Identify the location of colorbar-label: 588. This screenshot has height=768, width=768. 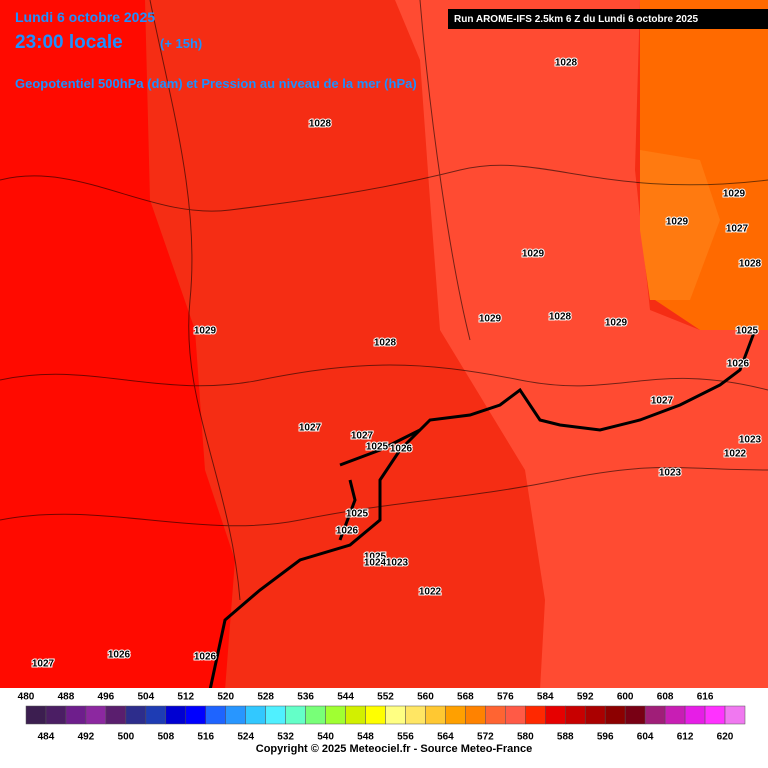
(565, 737).